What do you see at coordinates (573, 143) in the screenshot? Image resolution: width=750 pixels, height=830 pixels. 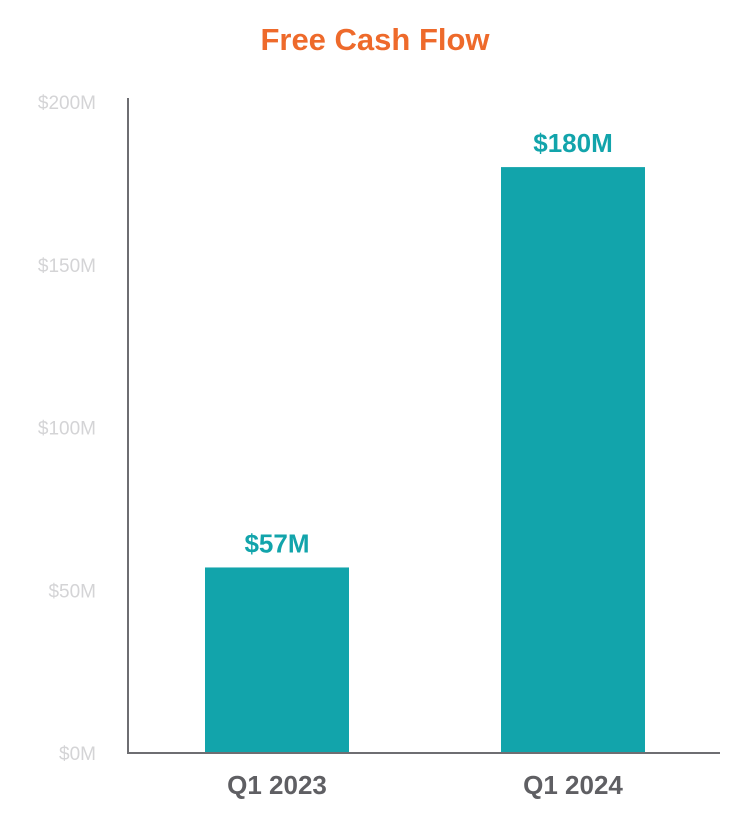 I see `bar-data-label: $180M` at bounding box center [573, 143].